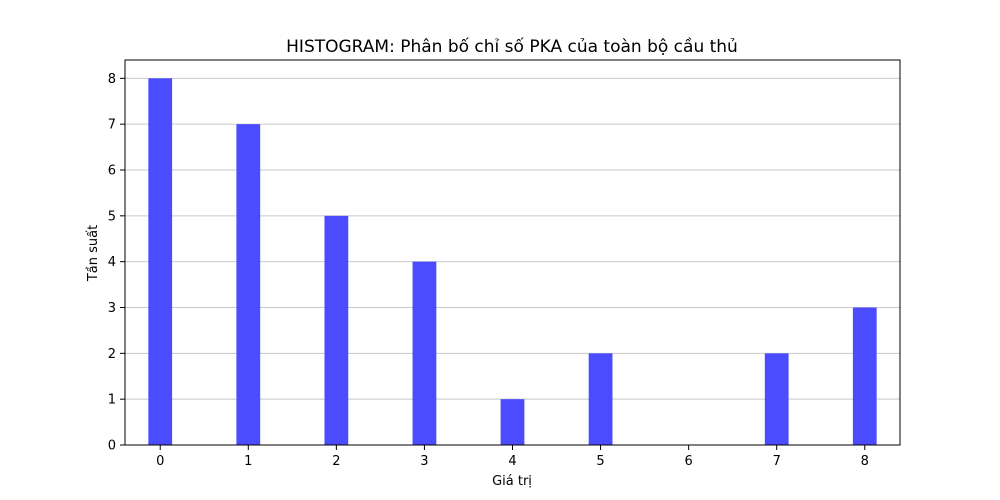 The width and height of the screenshot is (1000, 500). What do you see at coordinates (93, 253) in the screenshot?
I see `y-axis-label: Tần suất` at bounding box center [93, 253].